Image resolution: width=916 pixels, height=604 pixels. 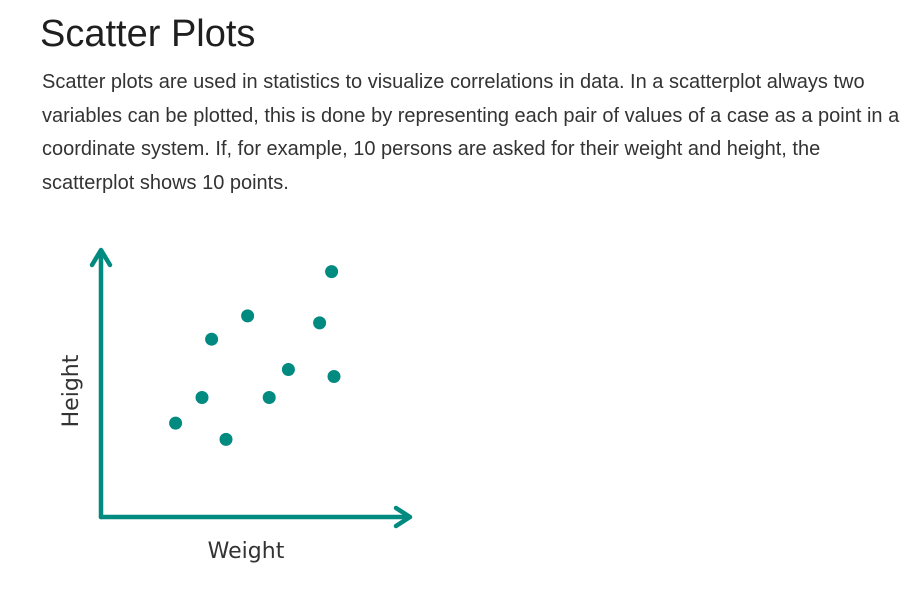 What do you see at coordinates (101, 257) in the screenshot?
I see `y-axis-arrowhead` at bounding box center [101, 257].